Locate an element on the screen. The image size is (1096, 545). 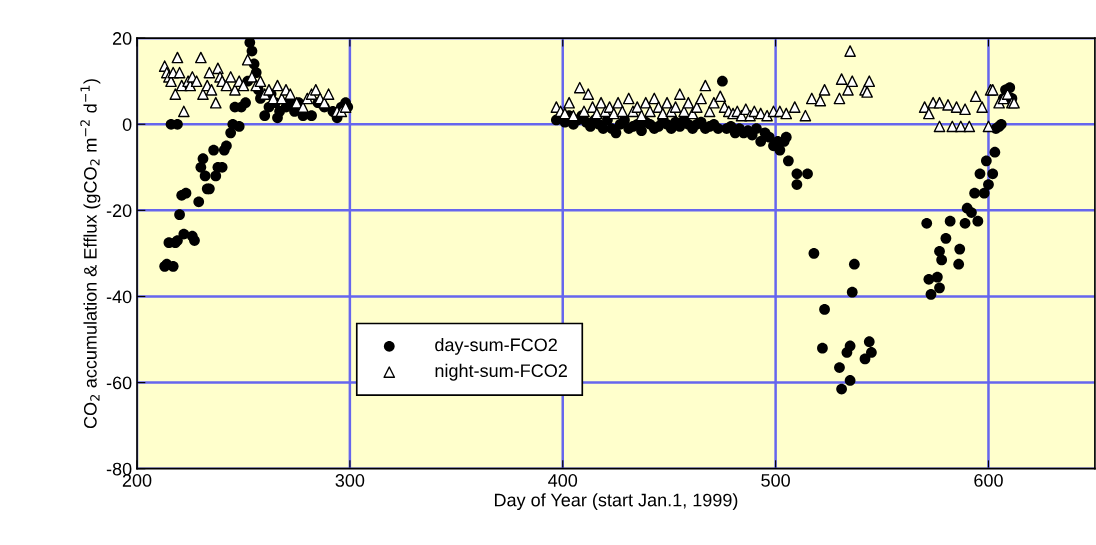
x-tick-label: 600 is located at coordinates (988, 480).